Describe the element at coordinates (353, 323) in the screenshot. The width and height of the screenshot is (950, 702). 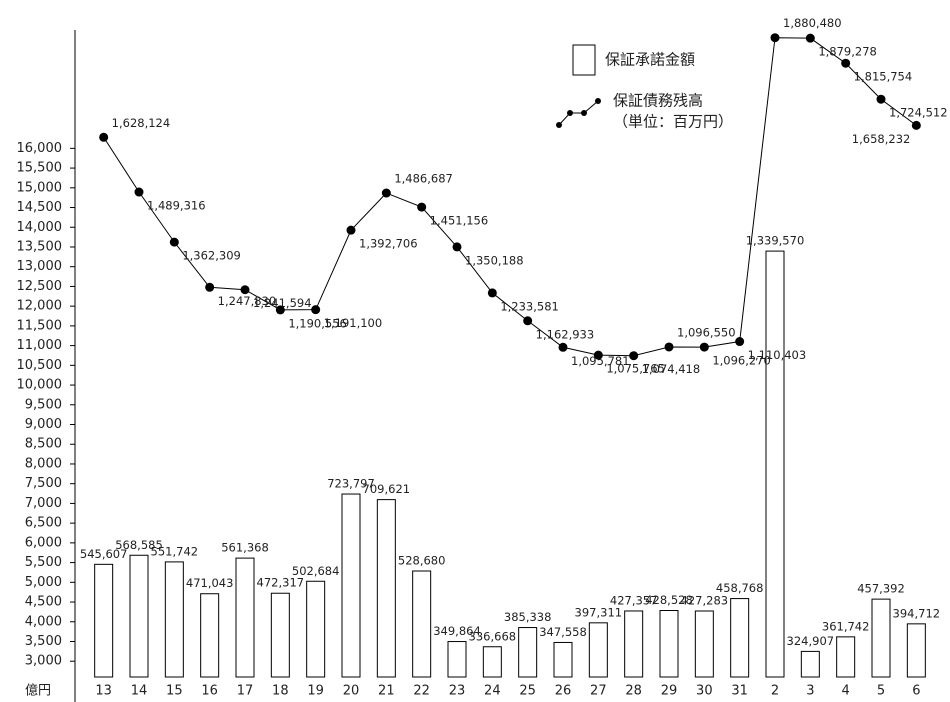
I see `line-label: 1,191,100` at that location.